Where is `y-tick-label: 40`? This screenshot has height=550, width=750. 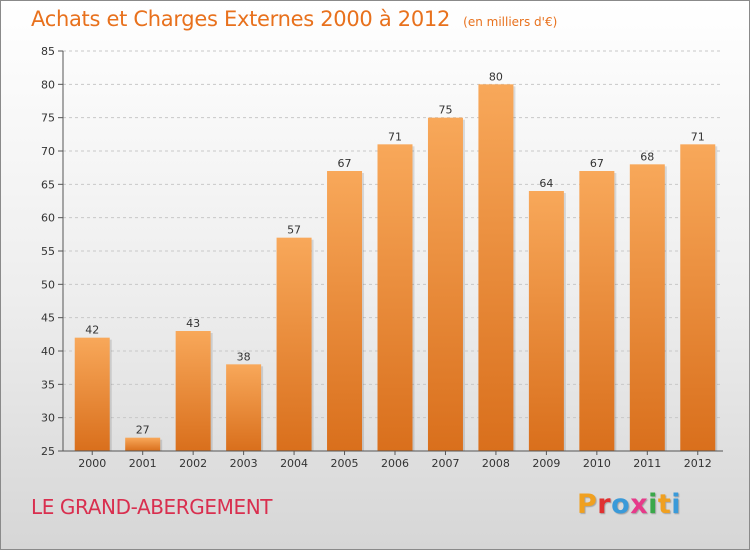
y-tick-label: 40 is located at coordinates (48, 351).